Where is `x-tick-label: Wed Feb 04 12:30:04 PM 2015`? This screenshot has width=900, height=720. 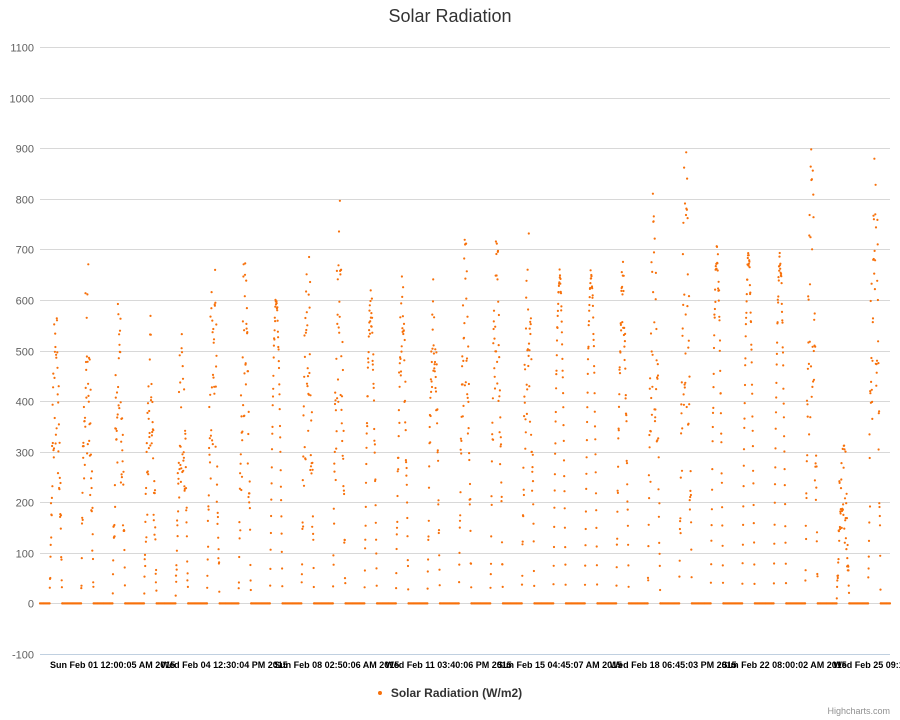
x-tick-label: Wed Feb 04 12:30:04 PM 2015 is located at coordinates (224, 665).